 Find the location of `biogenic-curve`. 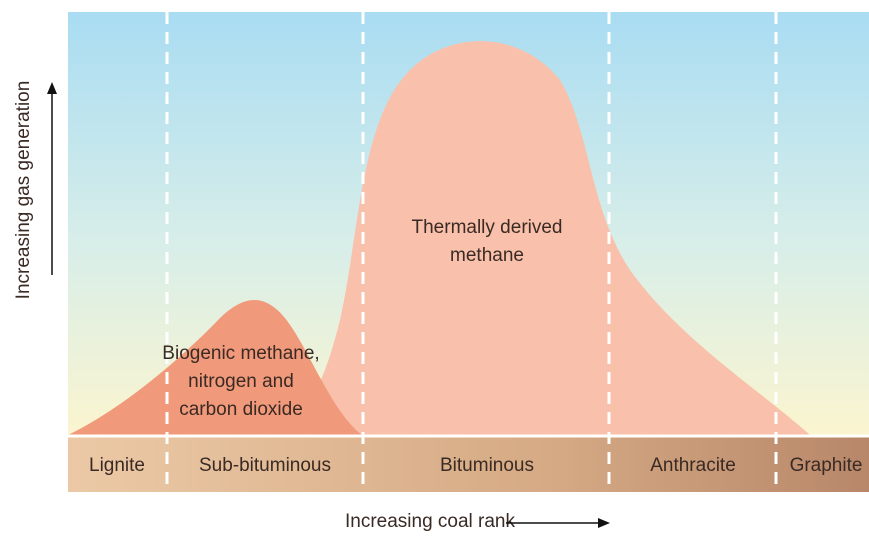

biogenic-curve is located at coordinates (215, 367).